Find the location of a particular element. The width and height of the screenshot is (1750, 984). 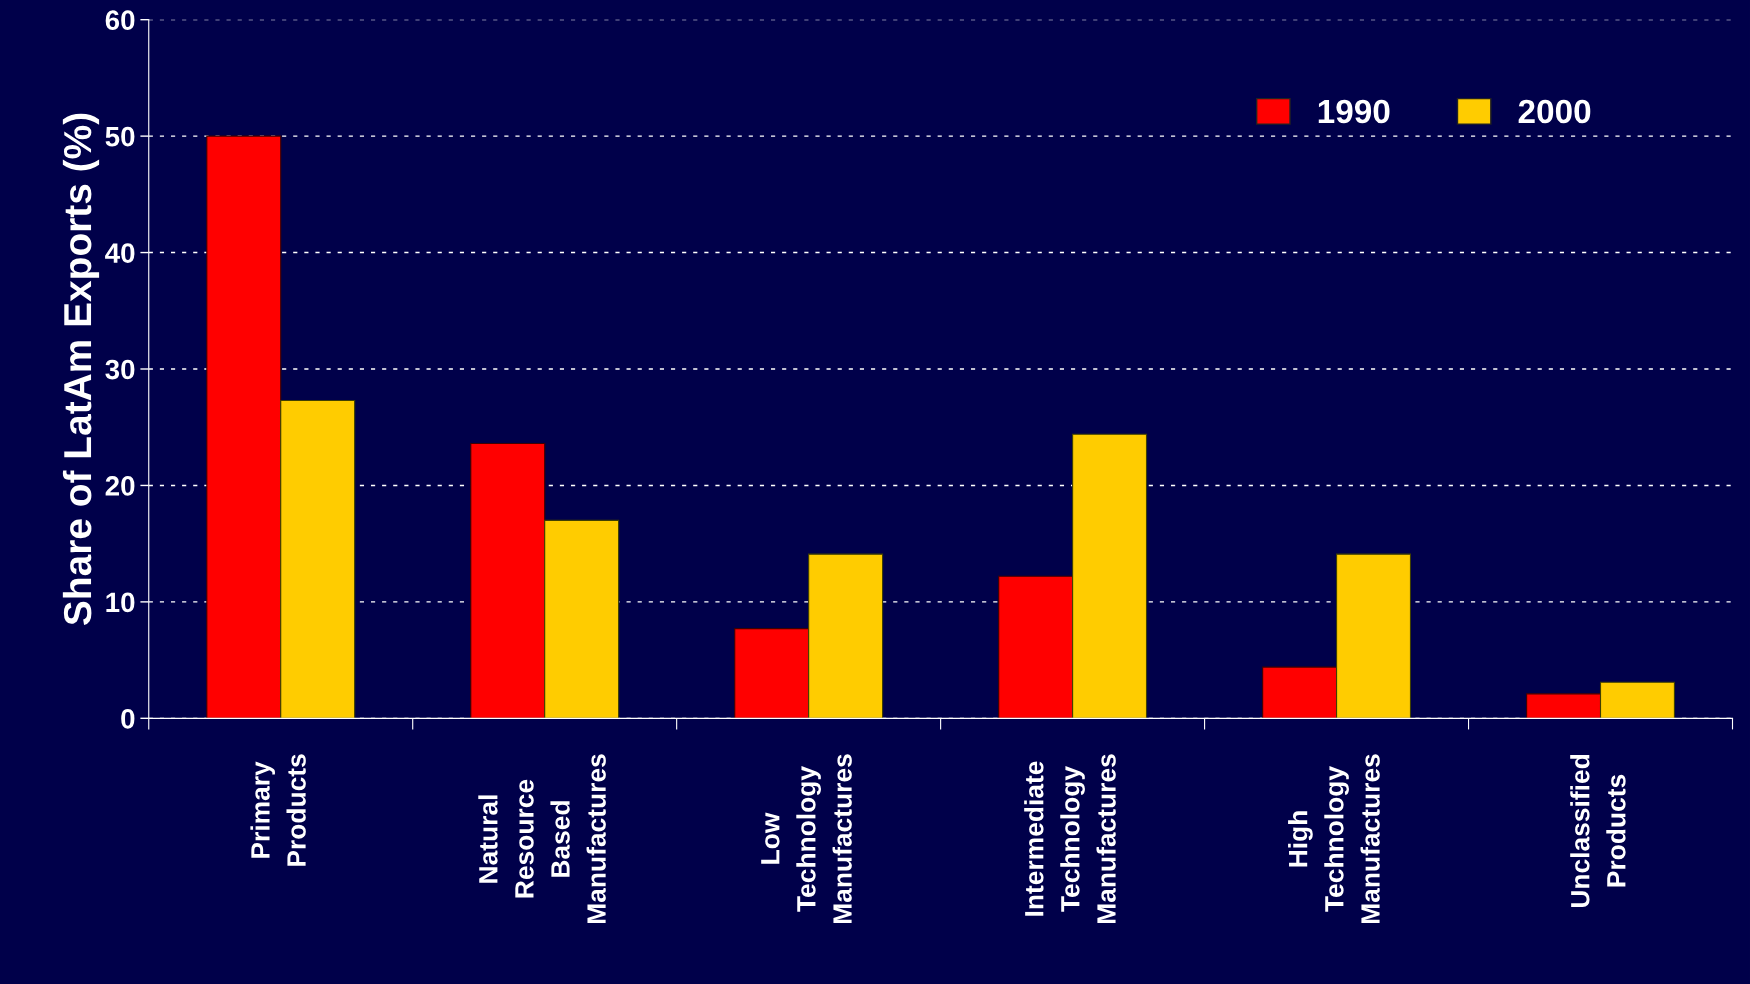

x-tick-label: Unclassified Products is located at coordinates (1598, 831).